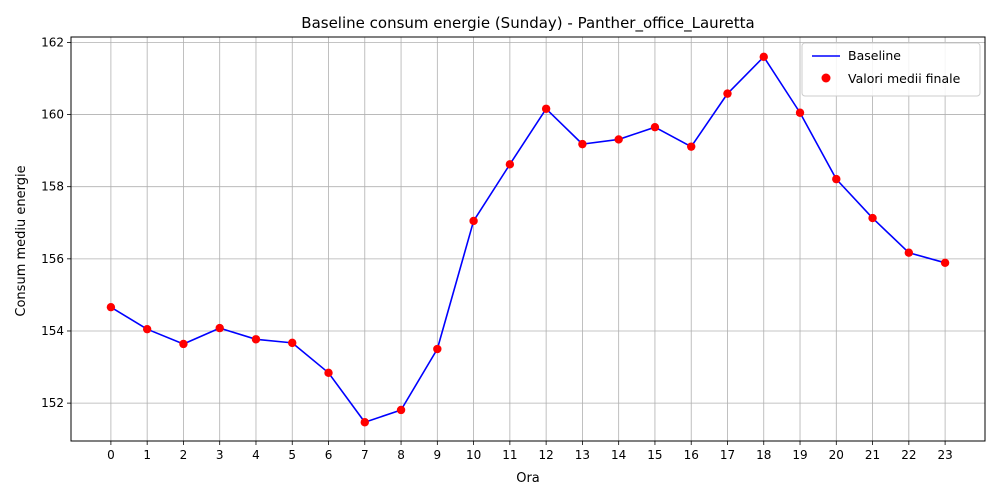 Image resolution: width=1000 pixels, height=500 pixels. Describe the element at coordinates (292, 455) in the screenshot. I see `x-tick-label: 5` at that location.